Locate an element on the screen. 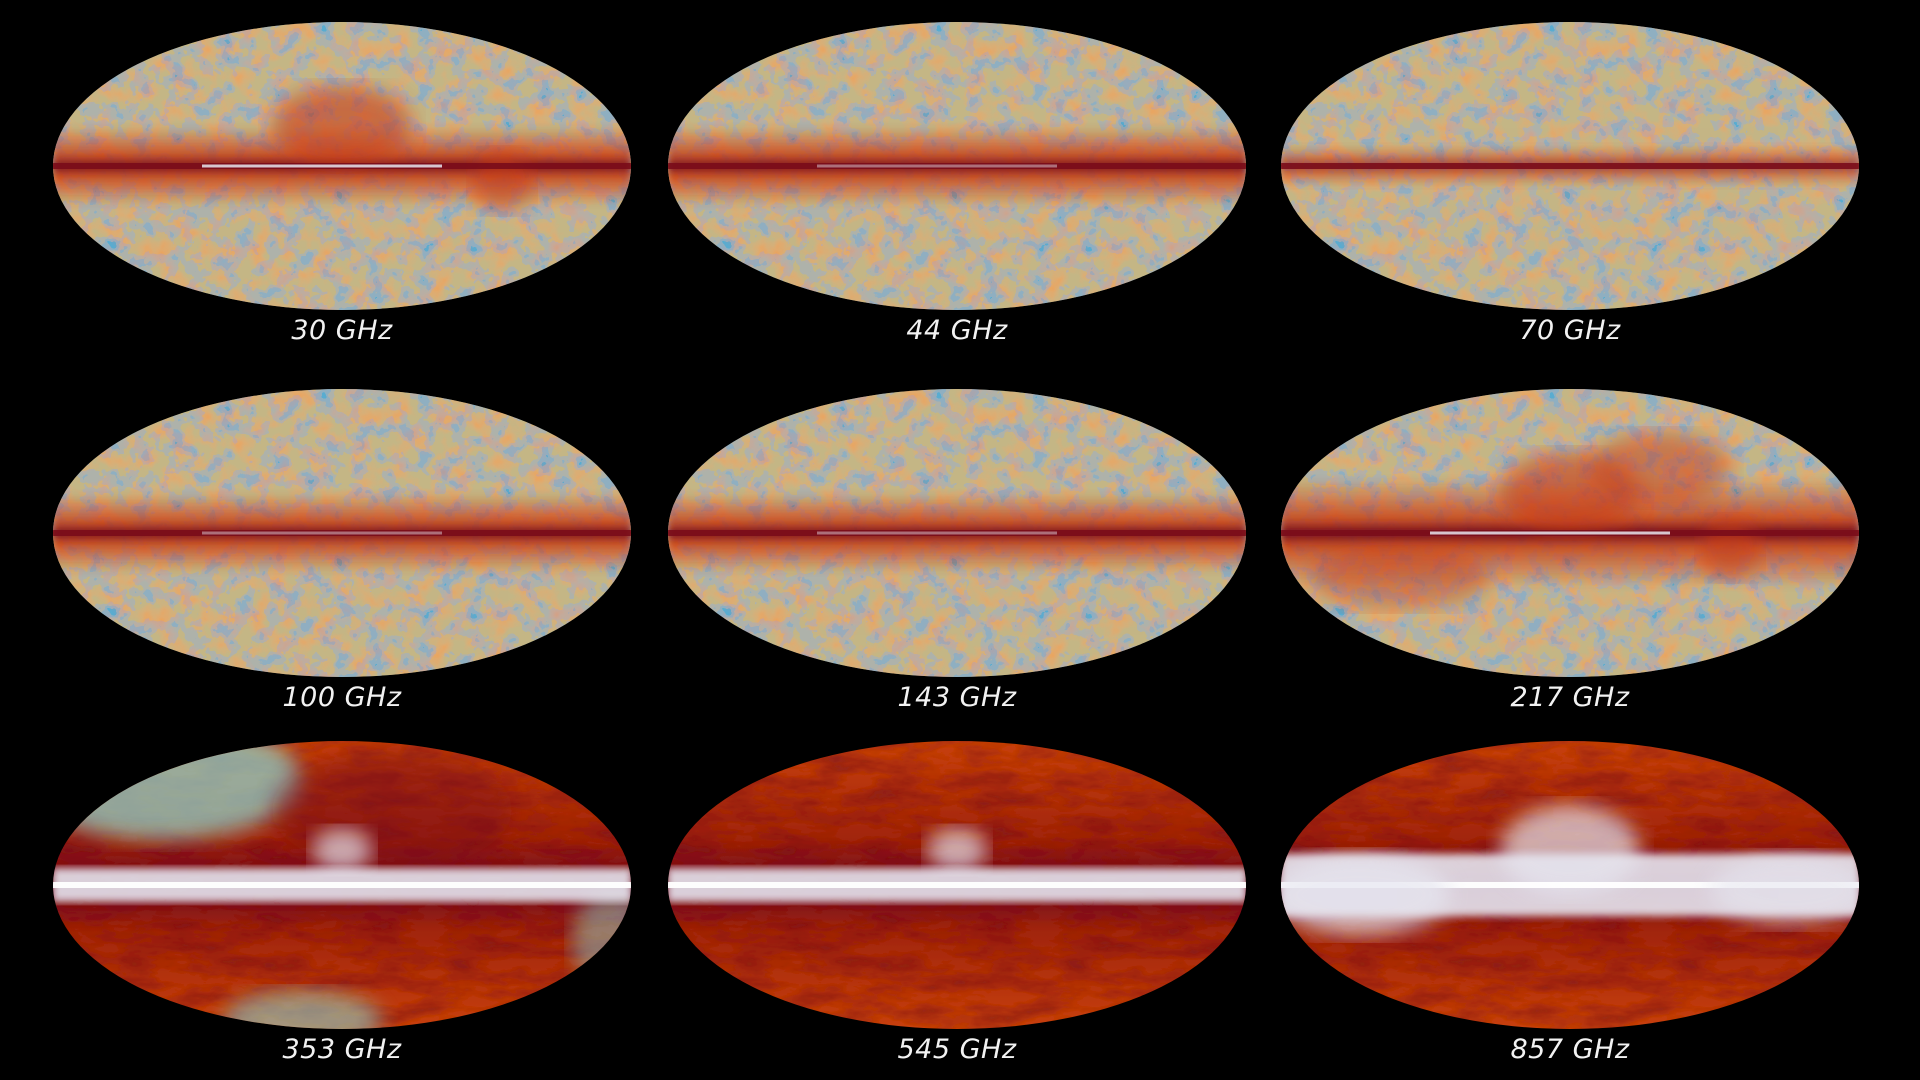 Image resolution: width=1920 pixels, height=1080 pixels. map-panel: 44 GHz is located at coordinates (957, 183).